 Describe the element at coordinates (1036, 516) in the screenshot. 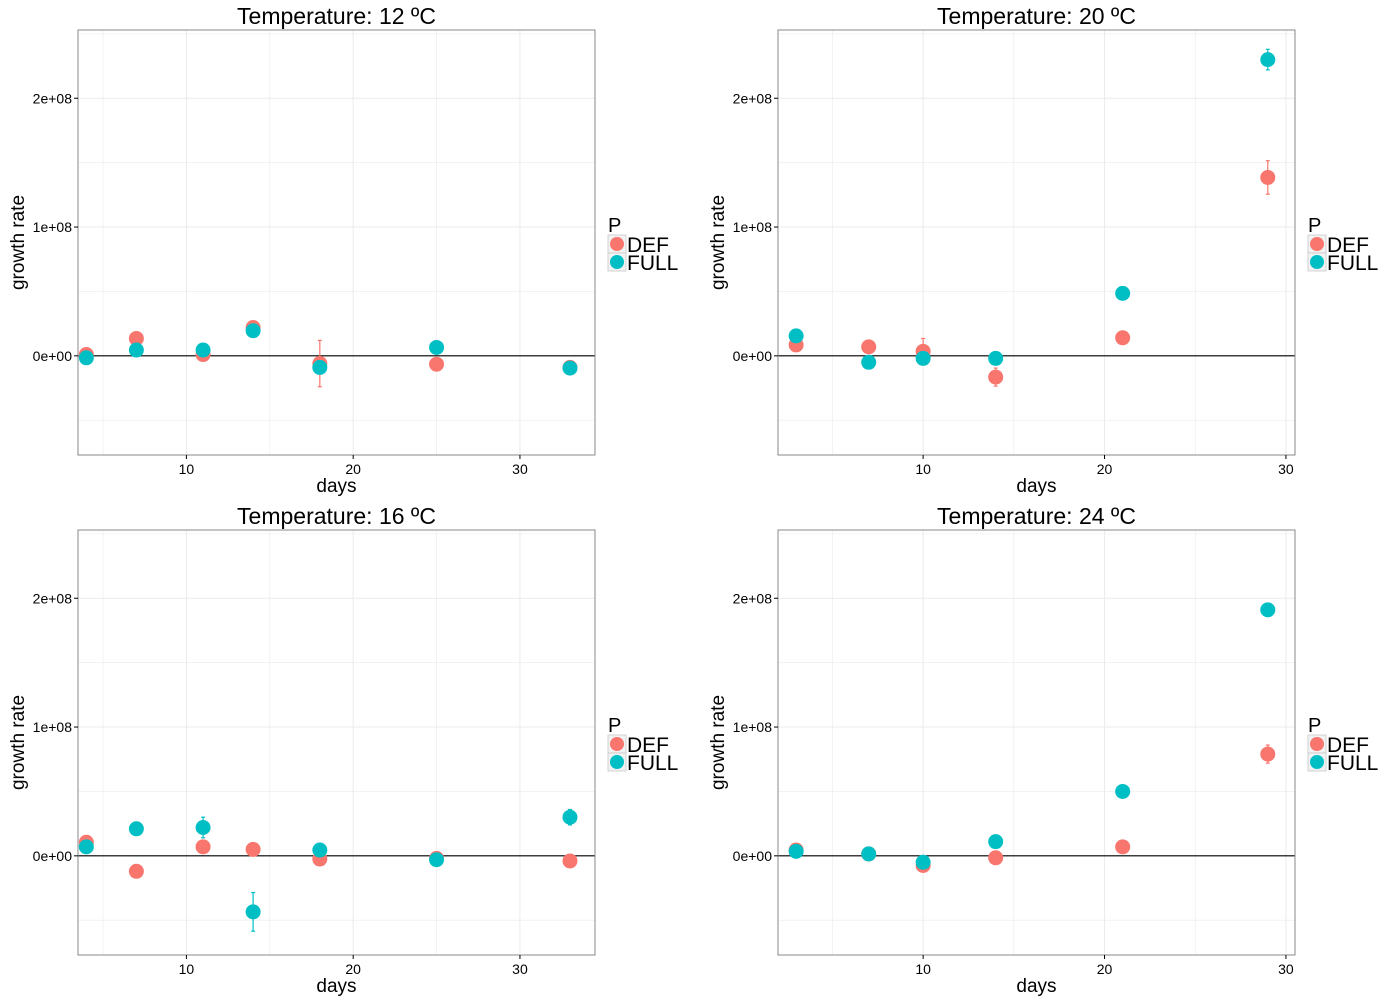

I see `chart-title: Temperature: 24 ºC` at that location.